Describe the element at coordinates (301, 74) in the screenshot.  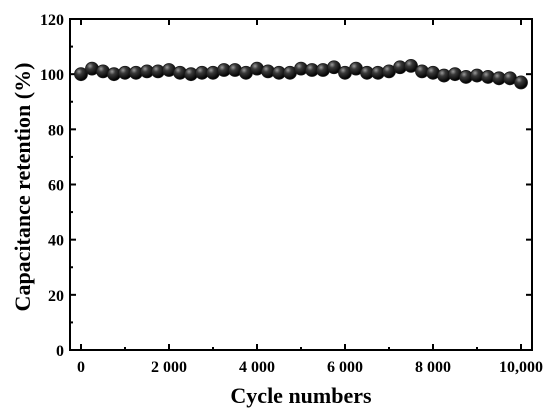
I see `data-points` at that location.